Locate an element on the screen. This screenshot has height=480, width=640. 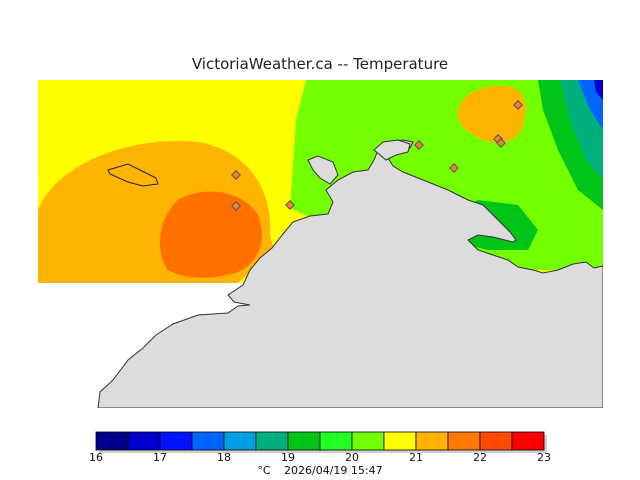
legend-tick-label: 20 is located at coordinates (352, 457).